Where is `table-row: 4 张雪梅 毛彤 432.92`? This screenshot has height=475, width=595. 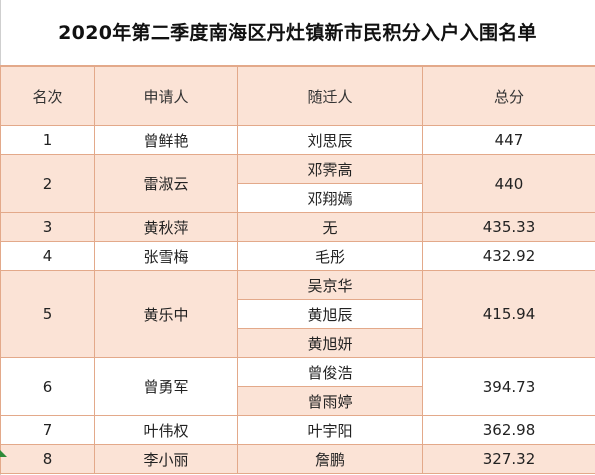 table-row: 4 张雪梅 毛彤 432.92 is located at coordinates (297, 256).